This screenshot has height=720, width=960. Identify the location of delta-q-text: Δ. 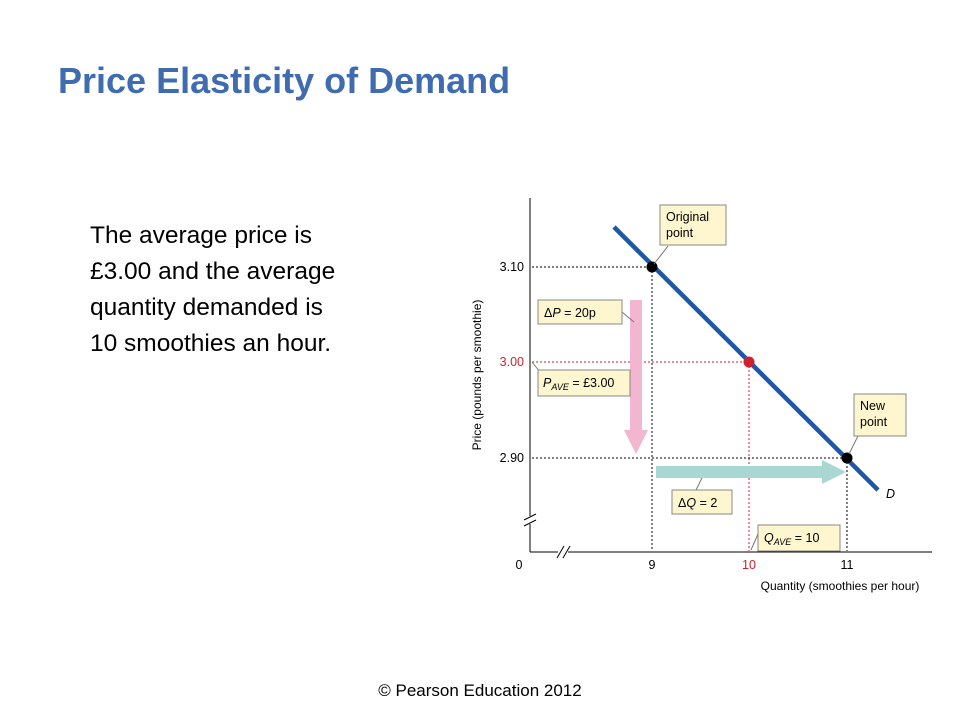
(682, 503).